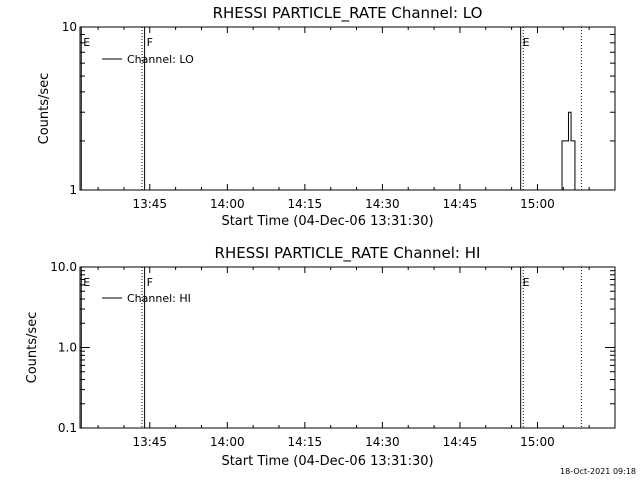 The width and height of the screenshot is (640, 480). I want to click on y-tick-label: 10.0, so click(63, 267).